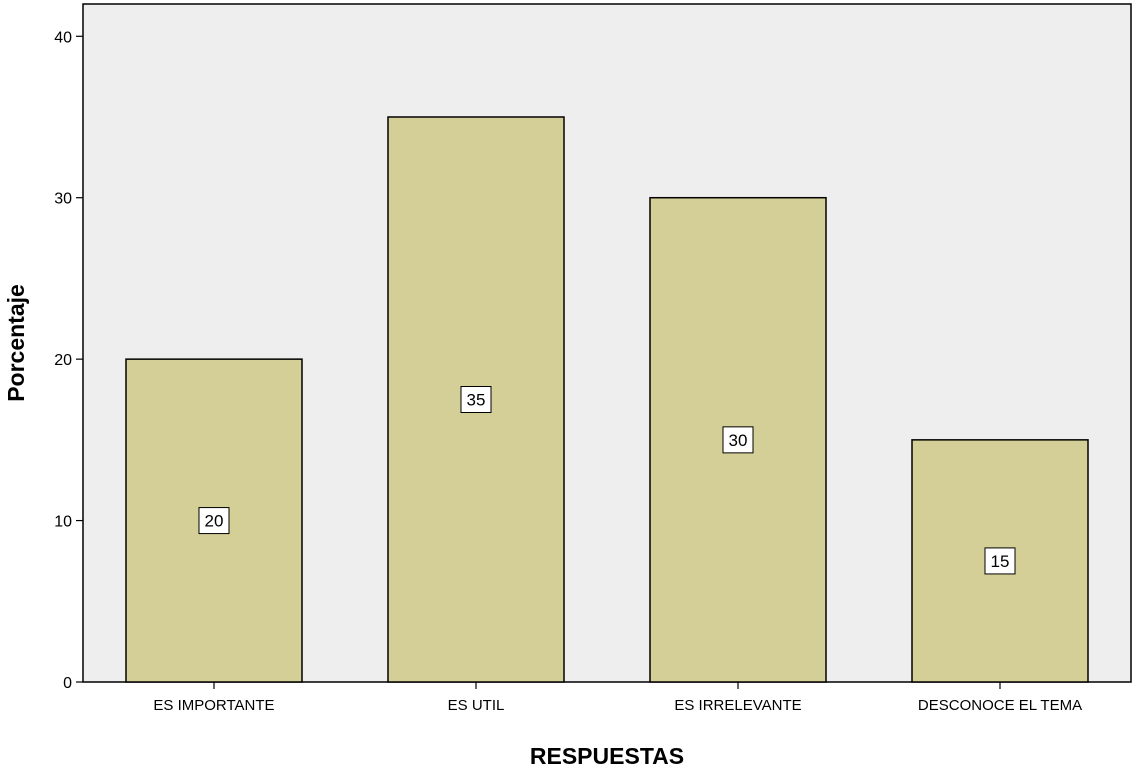 This screenshot has height=767, width=1133. What do you see at coordinates (607, 755) in the screenshot?
I see `x-axis-title: RESPUESTAS` at bounding box center [607, 755].